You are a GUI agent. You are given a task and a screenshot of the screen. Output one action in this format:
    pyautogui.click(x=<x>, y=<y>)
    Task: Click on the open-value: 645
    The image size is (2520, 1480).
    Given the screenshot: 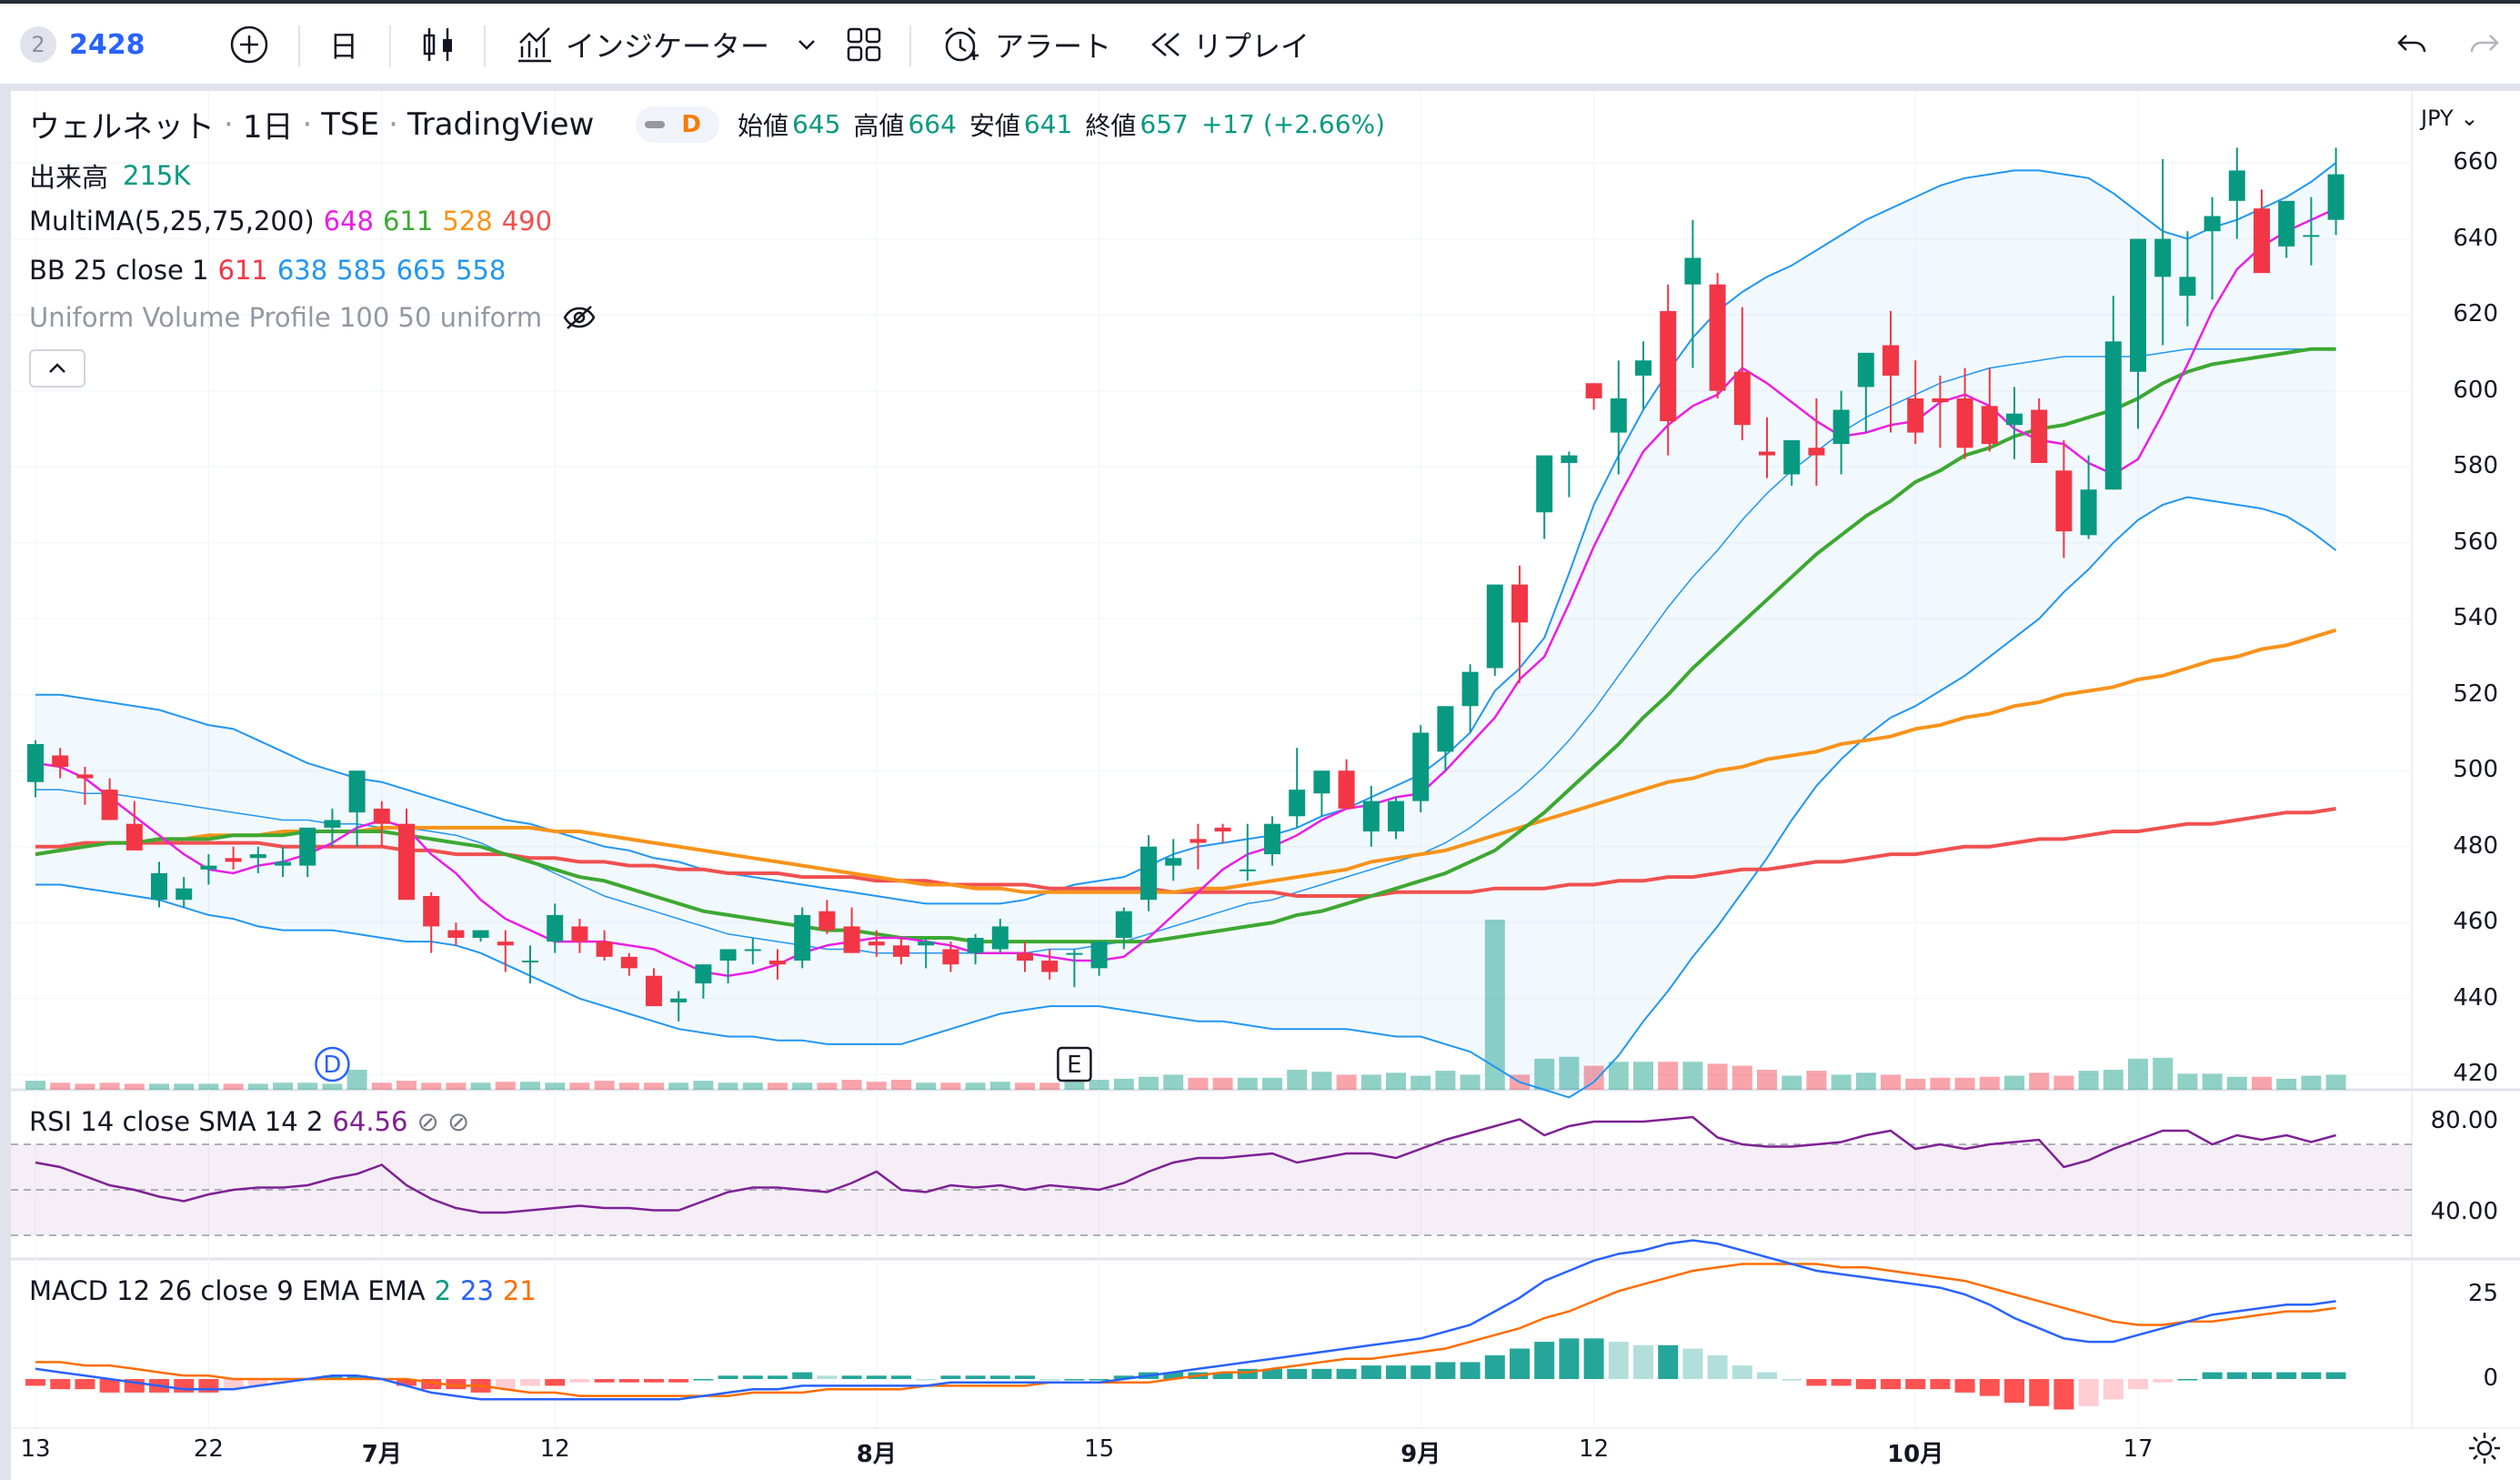 What is the action you would take?
    pyautogui.click(x=816, y=124)
    